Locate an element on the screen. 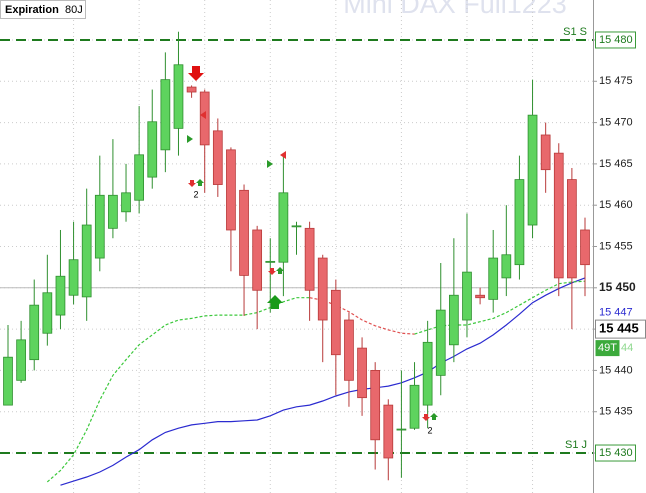 The image size is (646, 493). level-value: 15 480 is located at coordinates (616, 40).